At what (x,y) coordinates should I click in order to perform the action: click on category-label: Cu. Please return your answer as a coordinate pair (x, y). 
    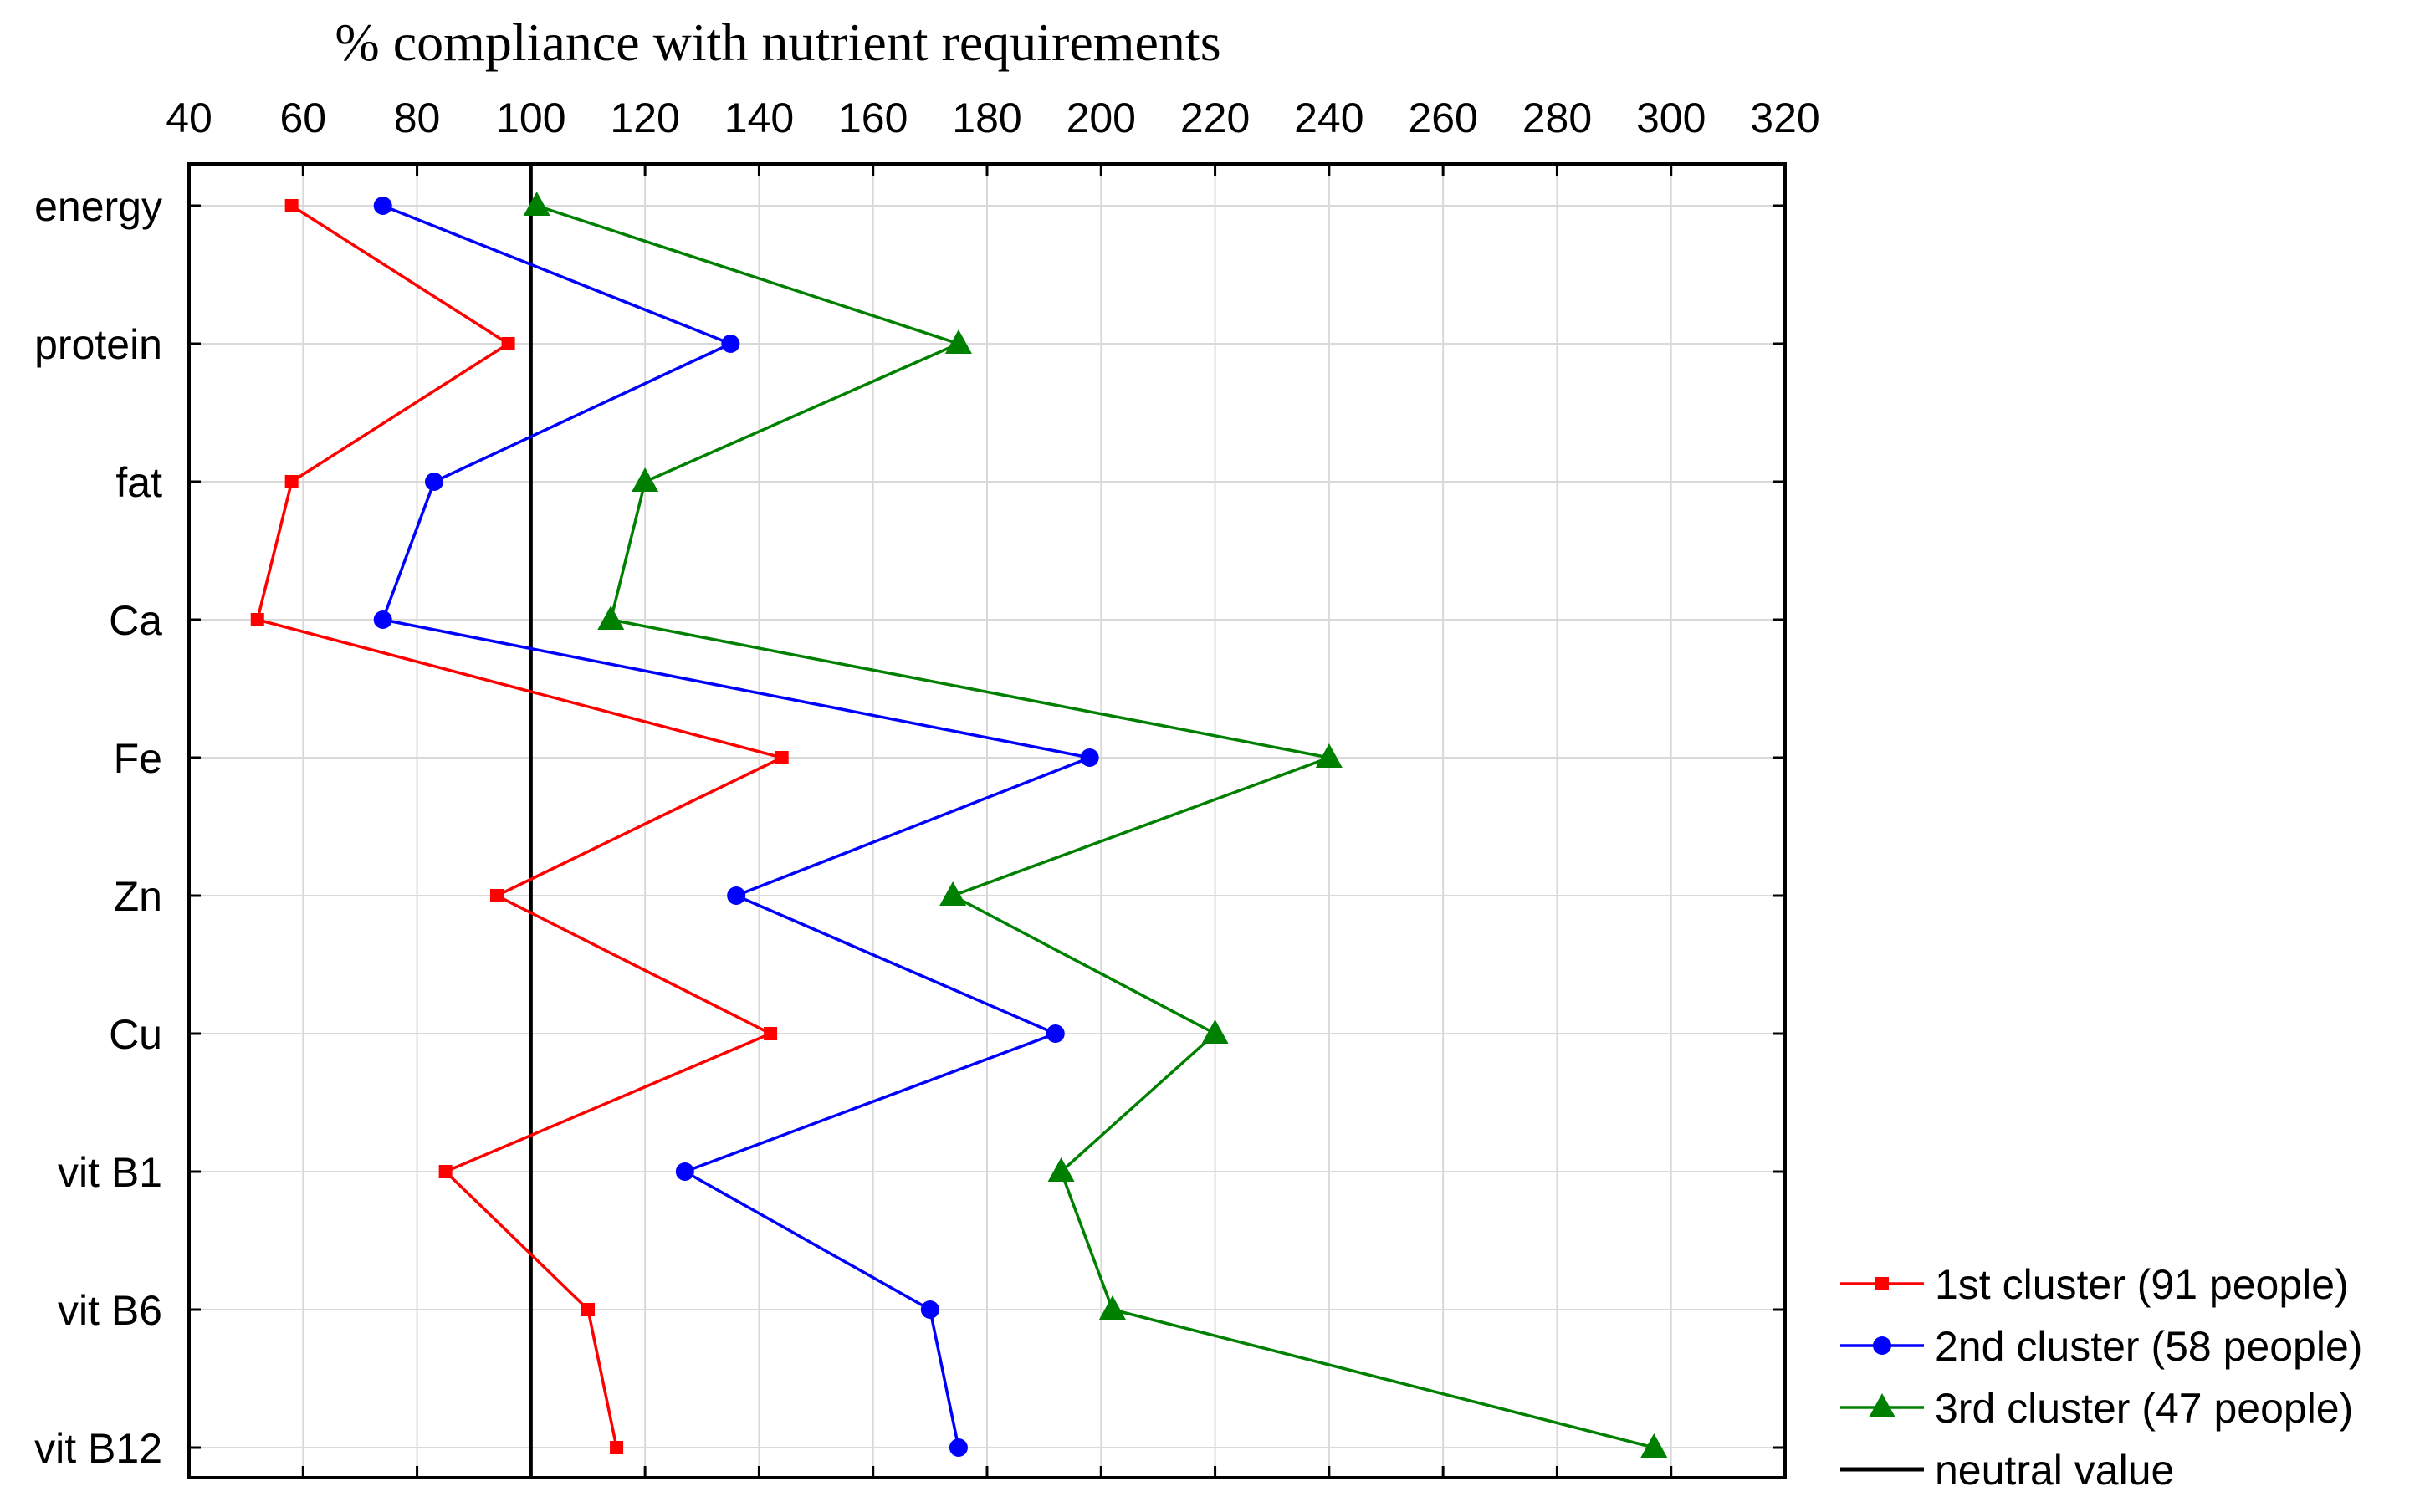
    Looking at the image, I should click on (135, 1034).